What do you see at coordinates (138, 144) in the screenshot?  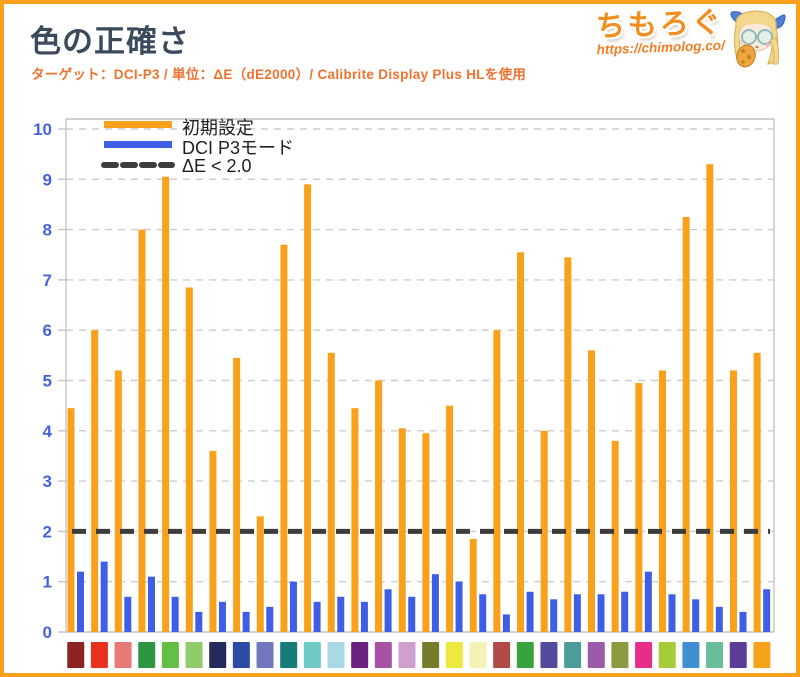 I see `legend-dcip3-marker` at bounding box center [138, 144].